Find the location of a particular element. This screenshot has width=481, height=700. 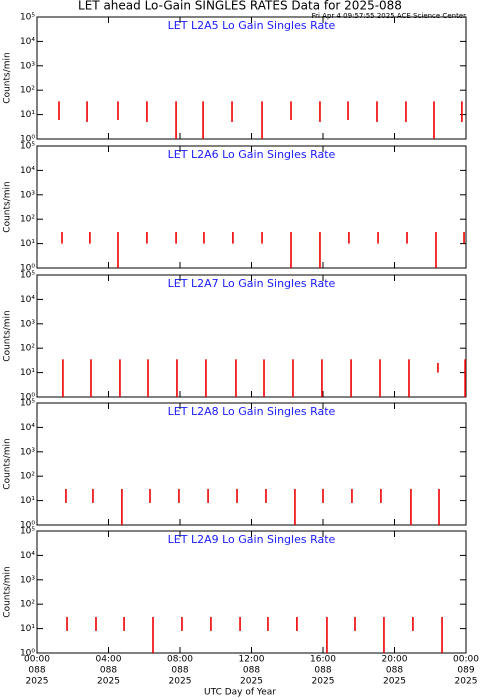

x-tick-day: 089 is located at coordinates (465, 671).